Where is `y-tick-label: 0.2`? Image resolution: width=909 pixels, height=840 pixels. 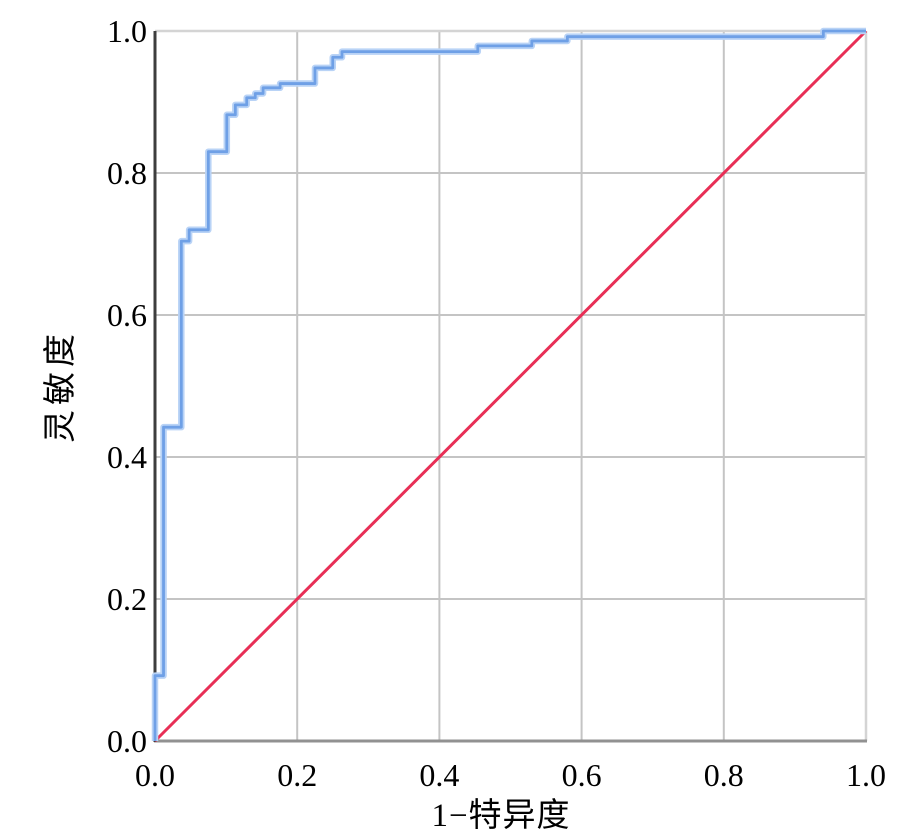 y-tick-label: 0.2 is located at coordinates (127, 599).